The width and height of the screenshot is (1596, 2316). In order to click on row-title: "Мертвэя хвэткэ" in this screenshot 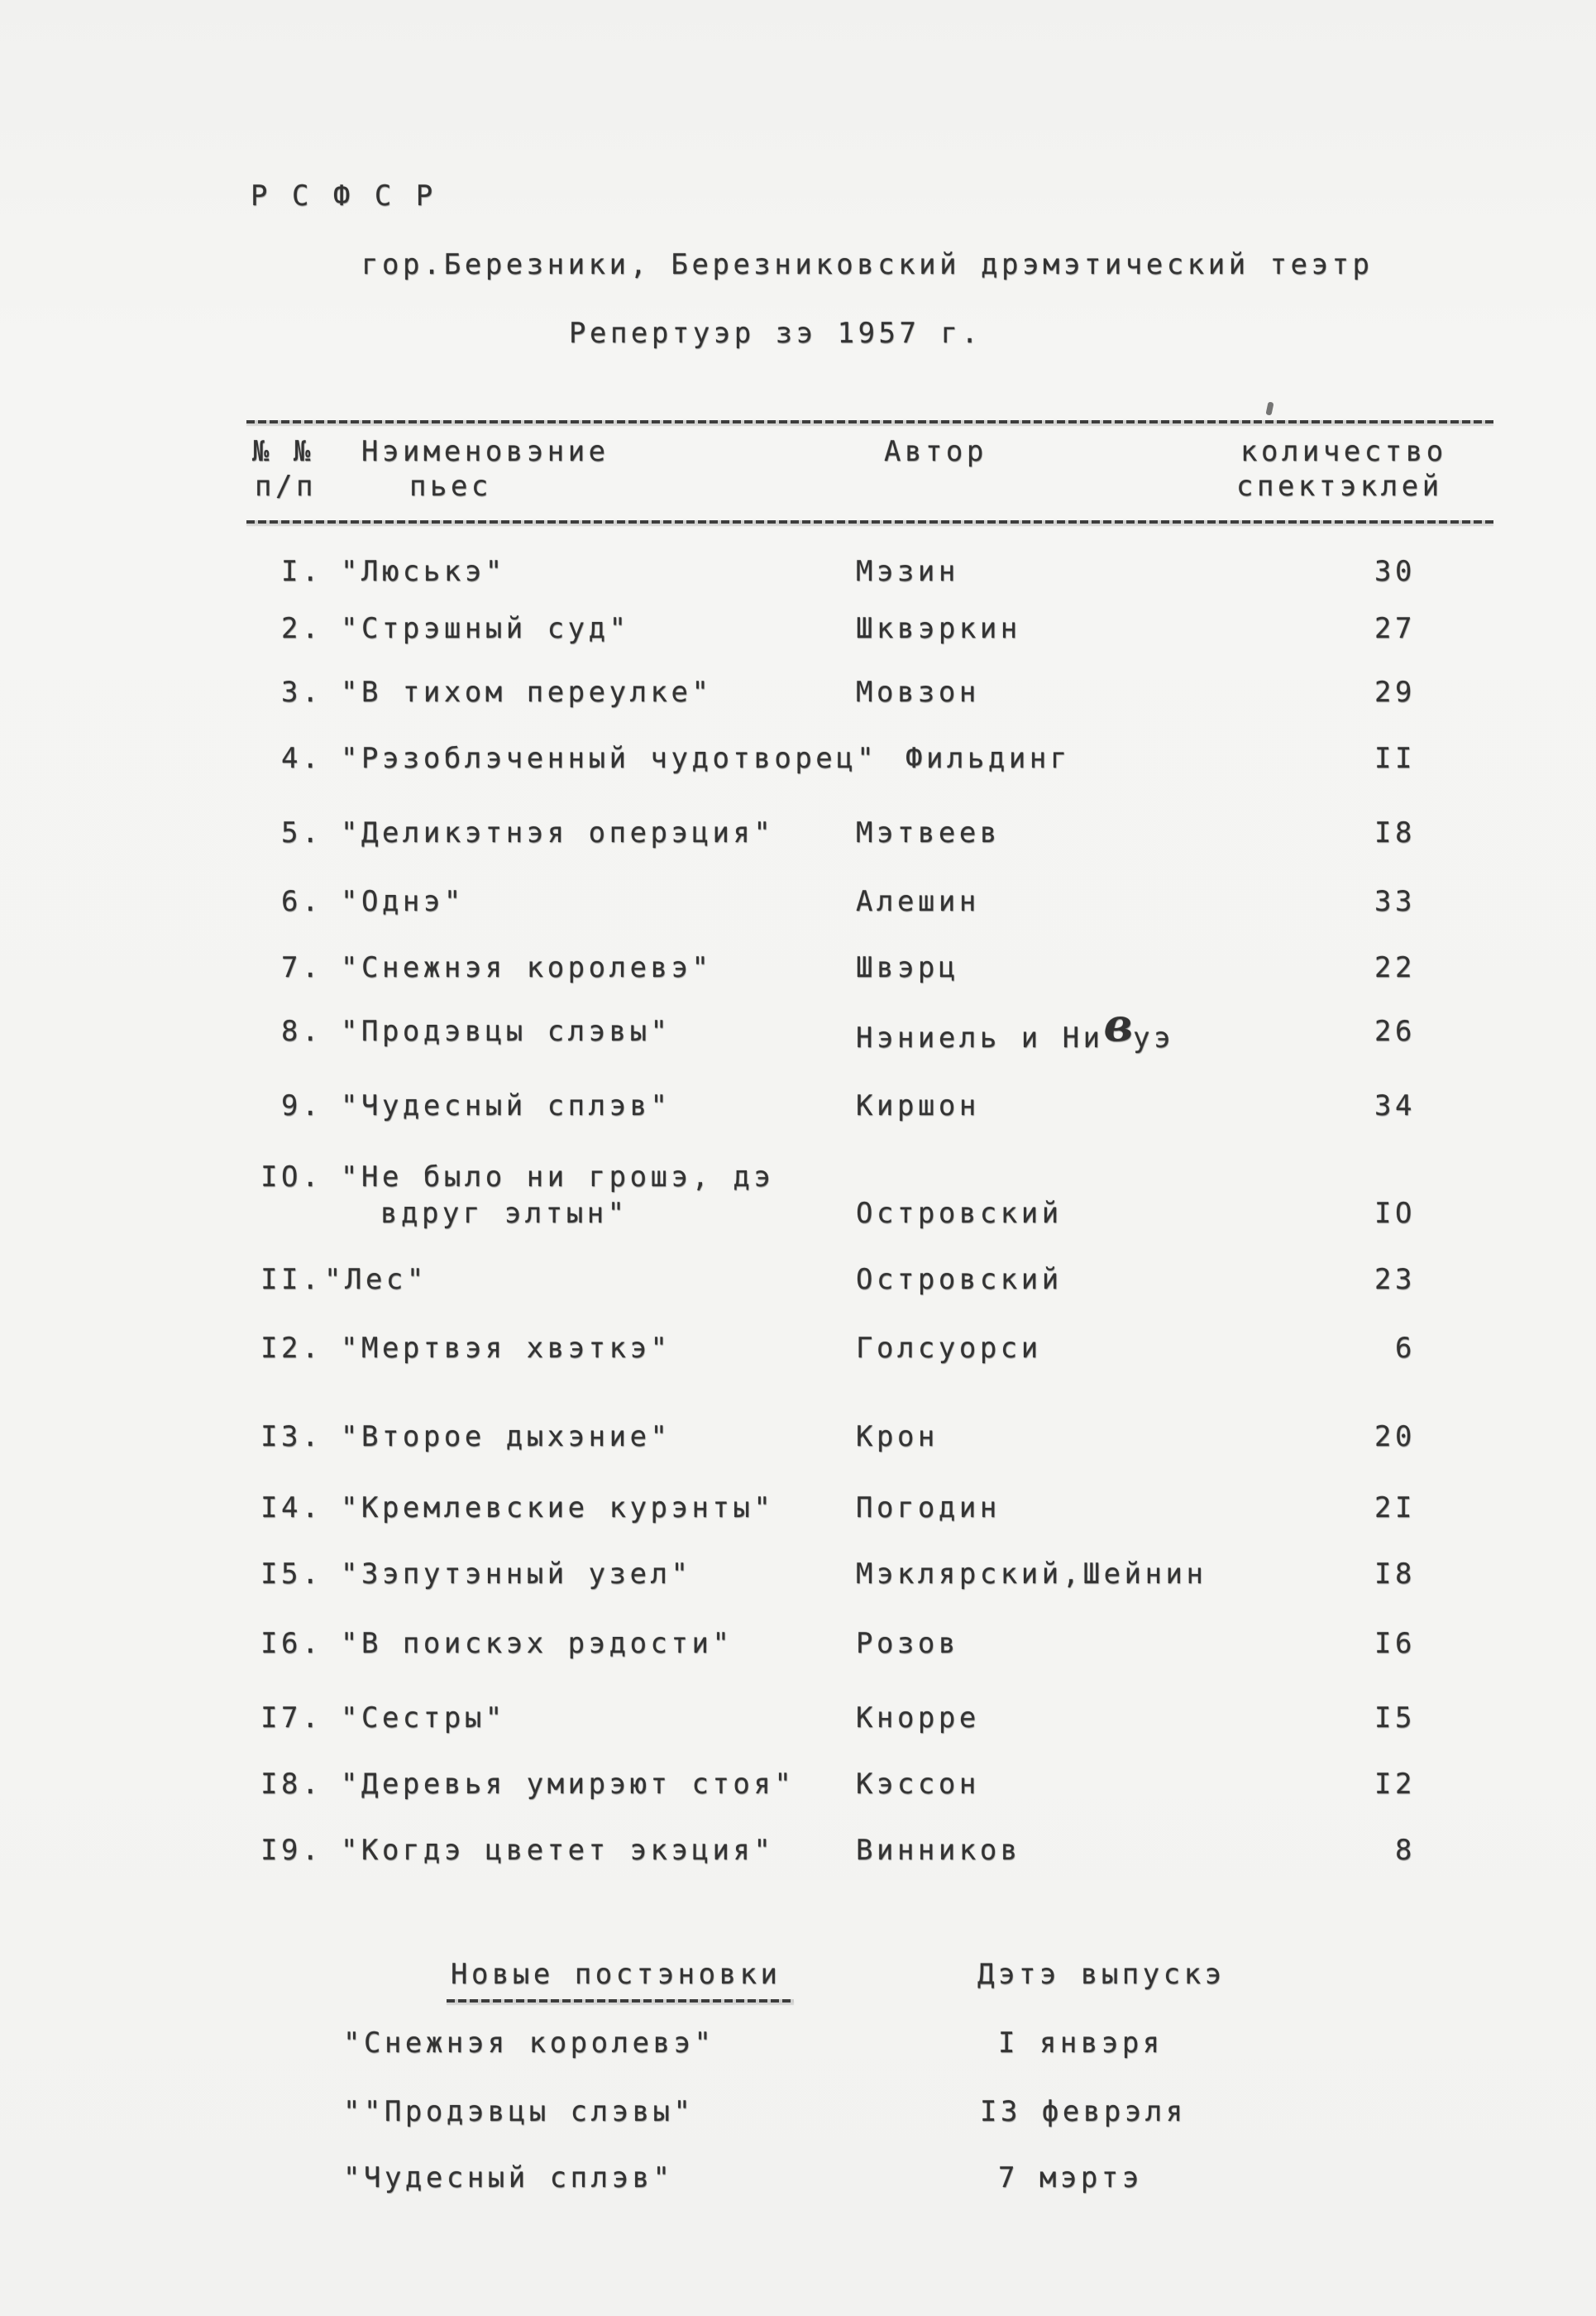, I will do `click(506, 1348)`.